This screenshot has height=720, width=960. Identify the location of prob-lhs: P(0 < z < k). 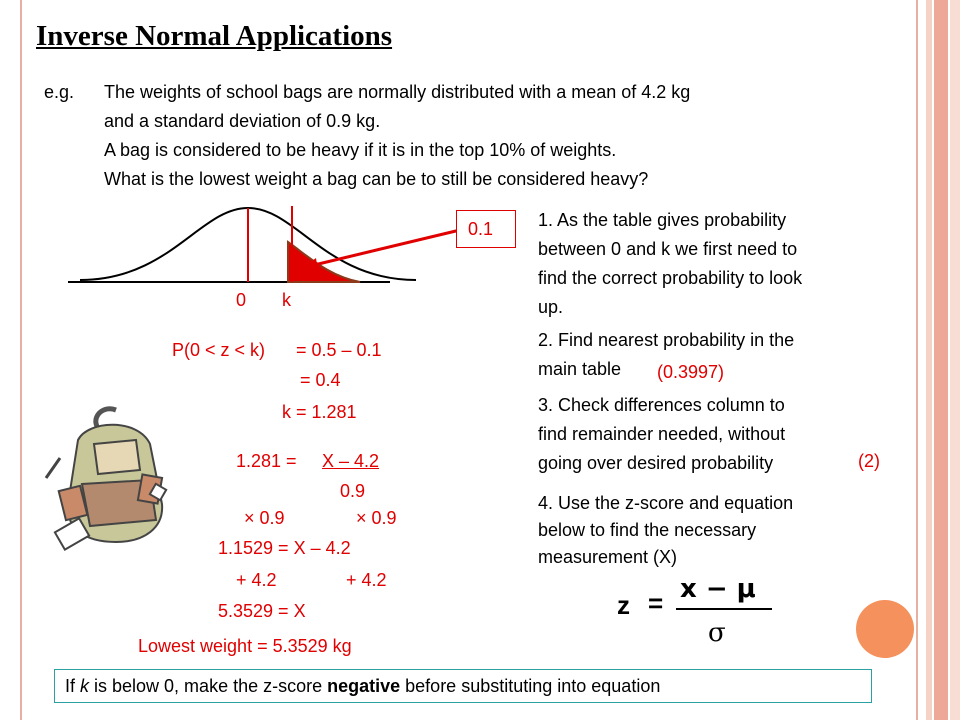
(219, 350).